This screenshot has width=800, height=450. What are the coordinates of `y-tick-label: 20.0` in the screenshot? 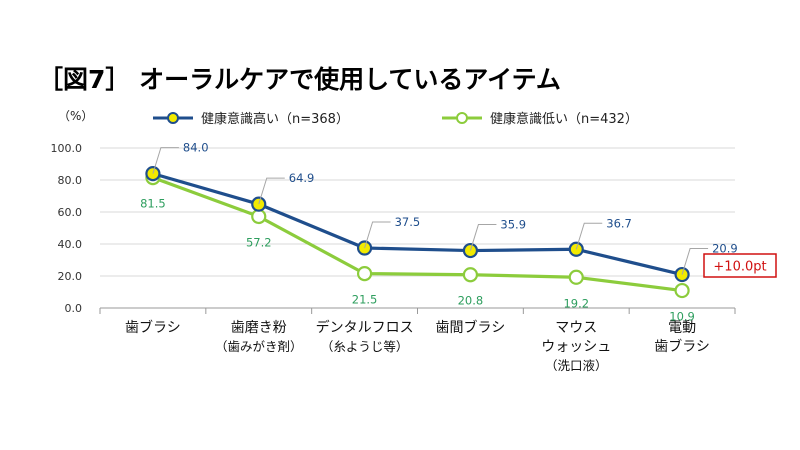 It's located at (70, 276).